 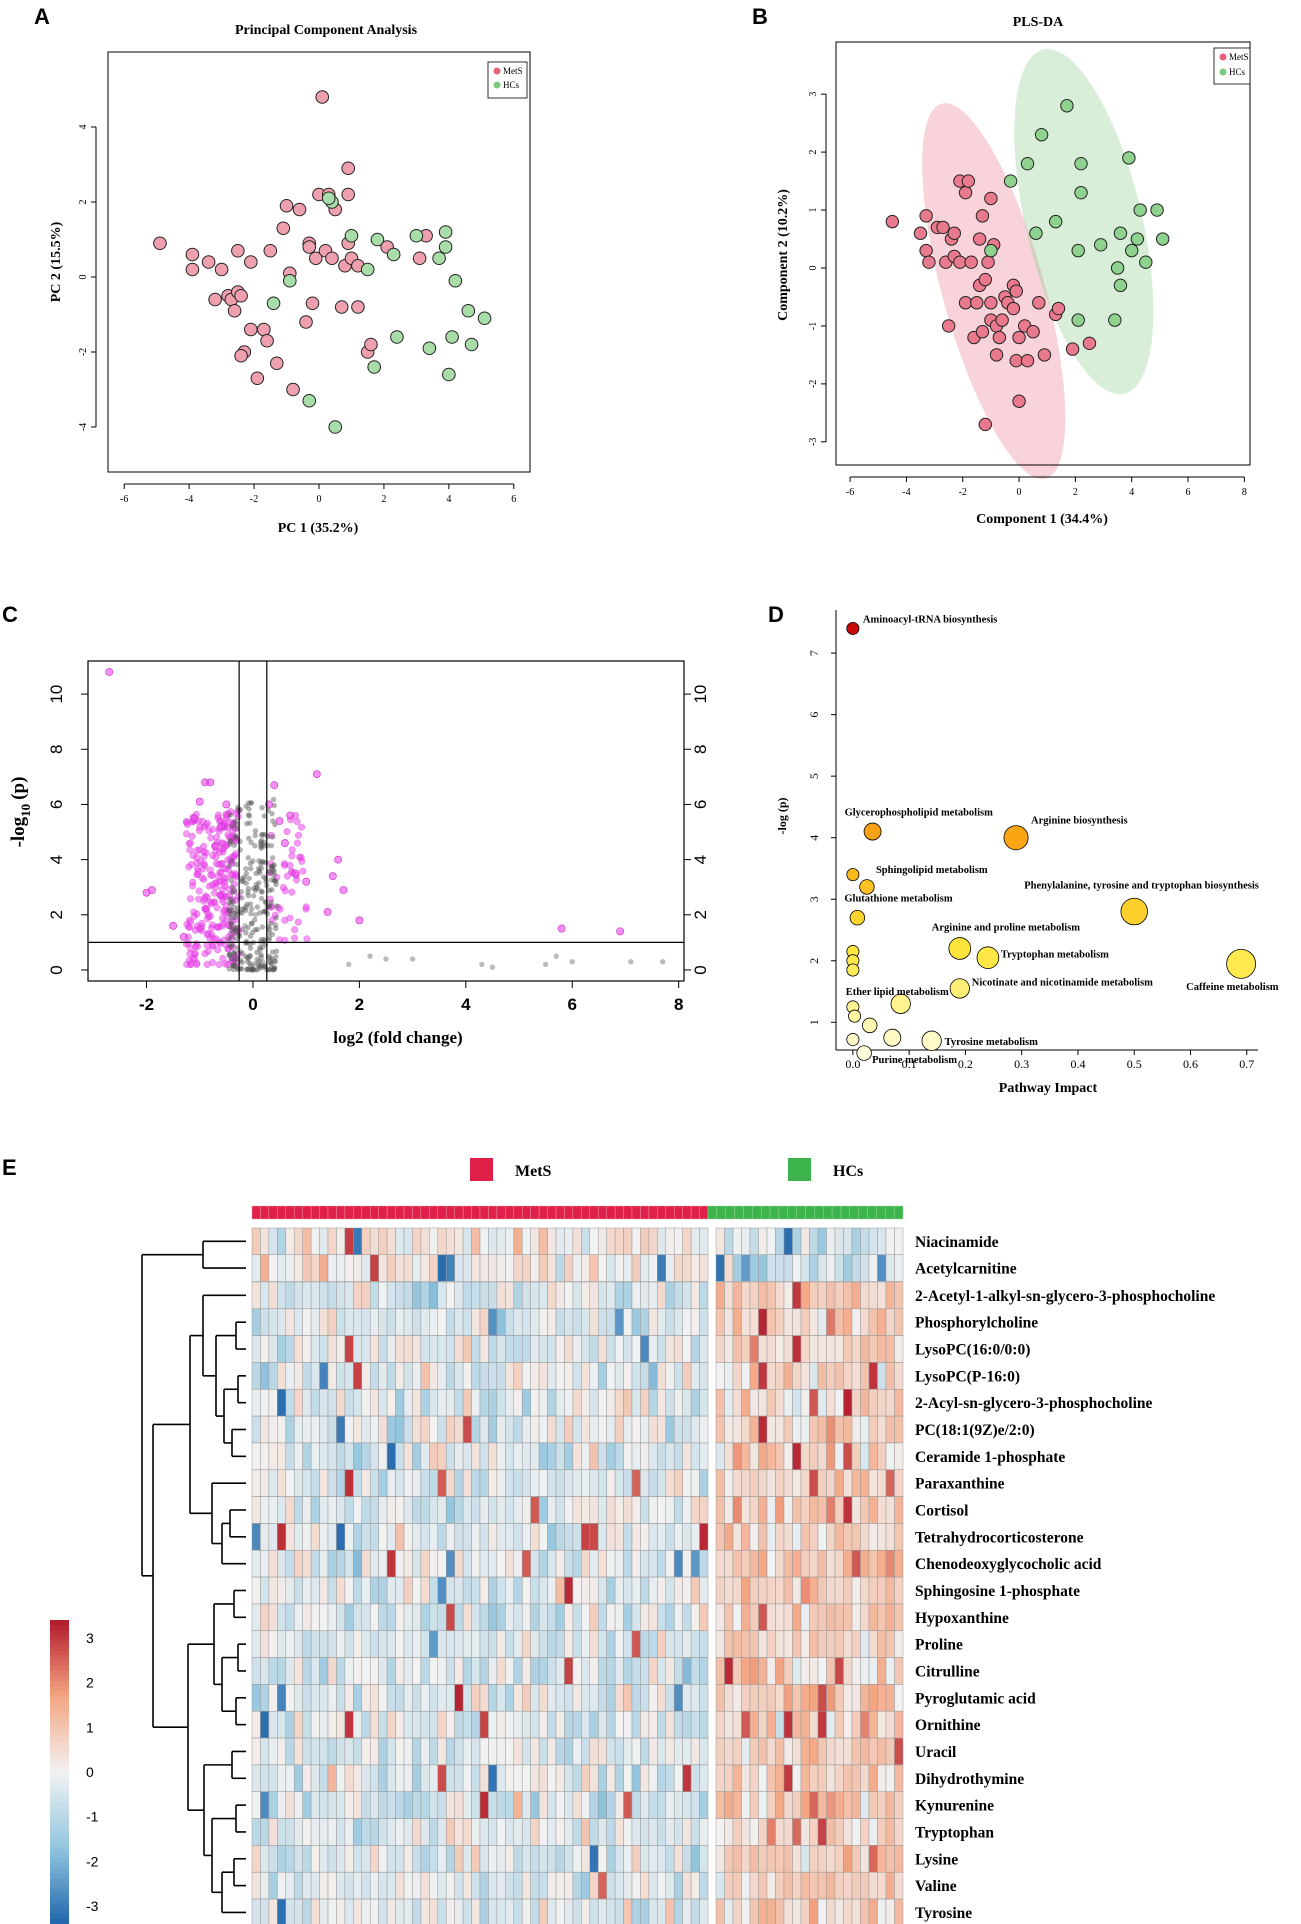 What do you see at coordinates (900, 1003) in the screenshot?
I see `pathway-bubble` at bounding box center [900, 1003].